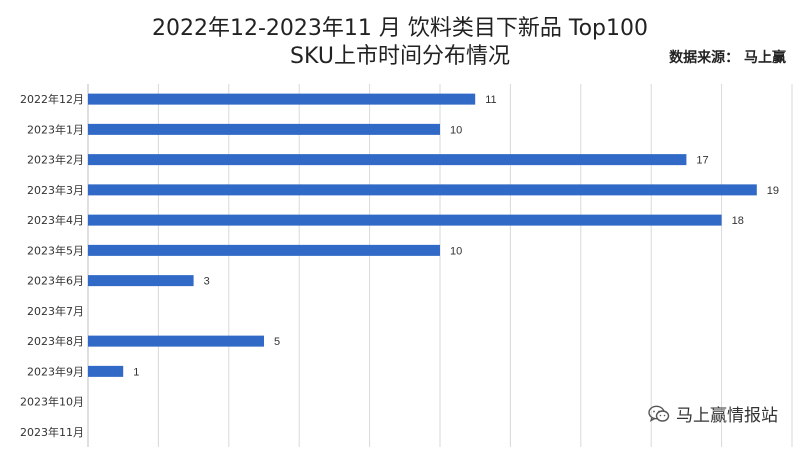 This screenshot has height=449, width=800. Describe the element at coordinates (400, 28) in the screenshot. I see `chart-title-line-1: 2022年12-2023年11 月 饮料类目下新品 Top100` at that location.